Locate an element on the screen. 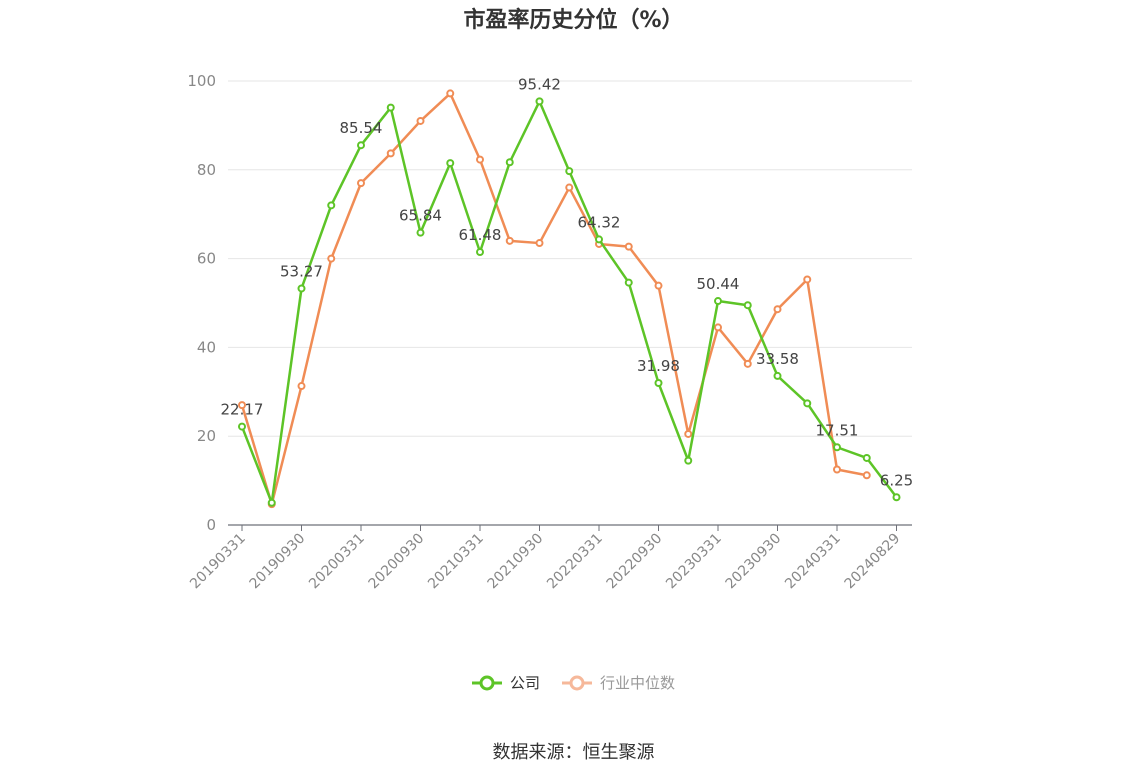  x-tick-label: 20190331 is located at coordinates (218, 562).